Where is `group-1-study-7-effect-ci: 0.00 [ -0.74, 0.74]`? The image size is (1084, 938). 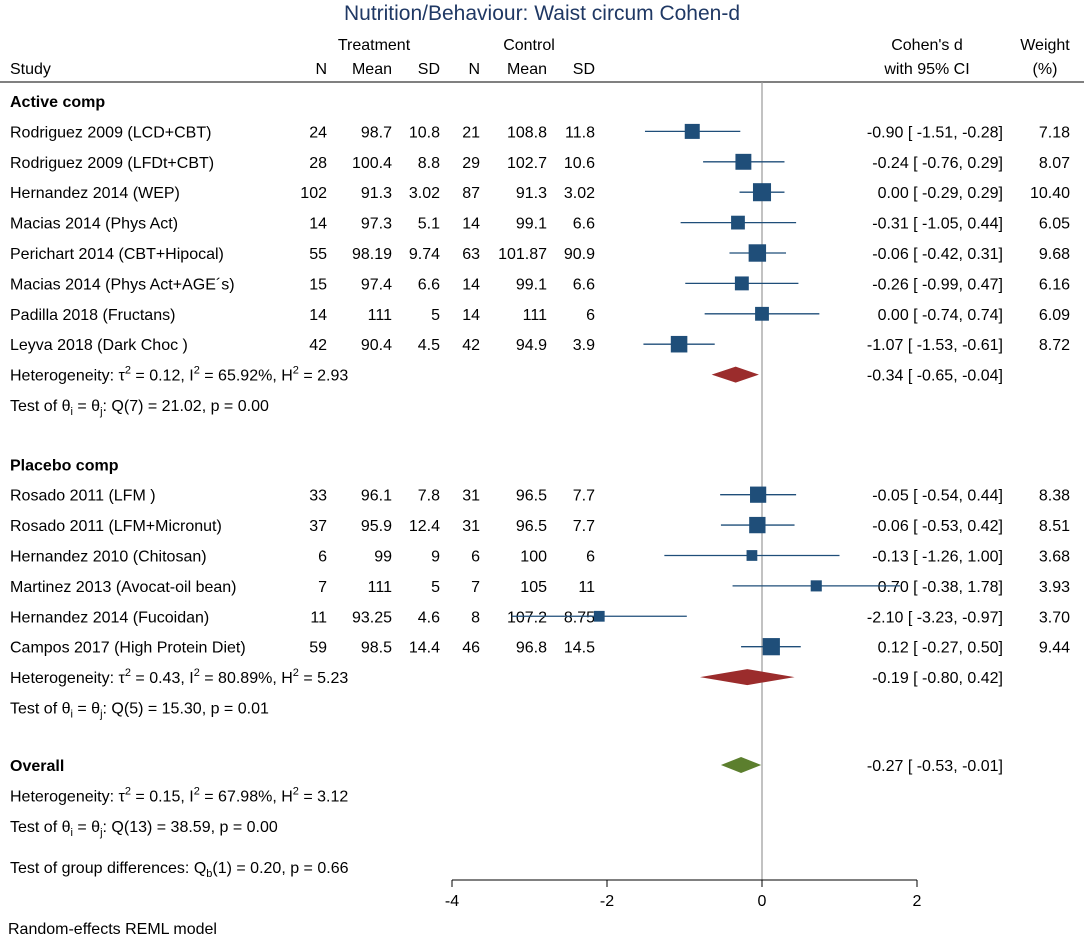
group-1-study-7-effect-ci: 0.00 [ -0.74, 0.74] is located at coordinates (940, 315).